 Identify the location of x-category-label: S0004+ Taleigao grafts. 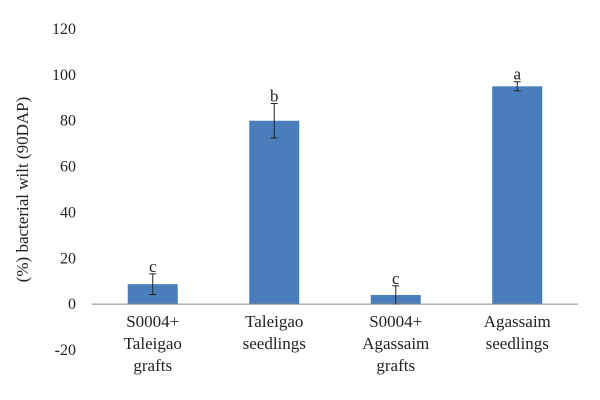
(153, 343).